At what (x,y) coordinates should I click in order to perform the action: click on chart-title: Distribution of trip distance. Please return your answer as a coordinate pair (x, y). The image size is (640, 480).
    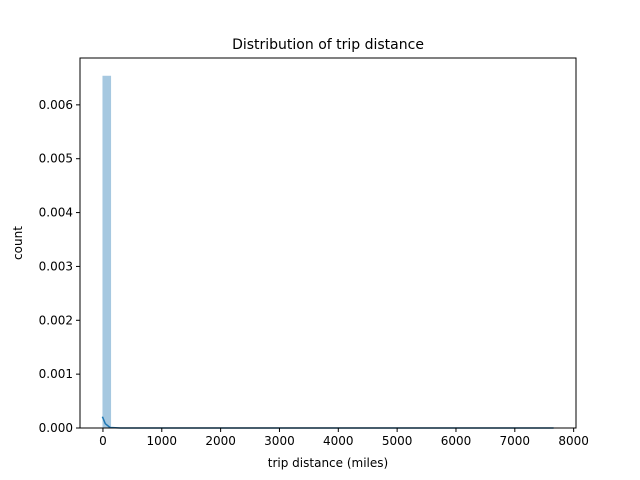
    Looking at the image, I should click on (328, 45).